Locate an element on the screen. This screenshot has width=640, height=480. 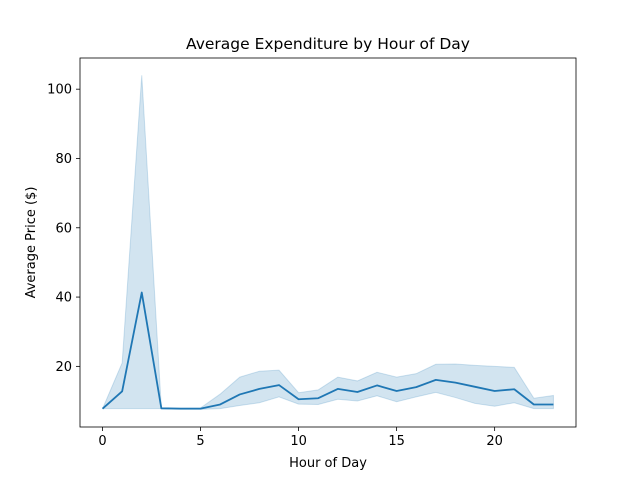
y-tick-label: 100 is located at coordinates (59, 90).